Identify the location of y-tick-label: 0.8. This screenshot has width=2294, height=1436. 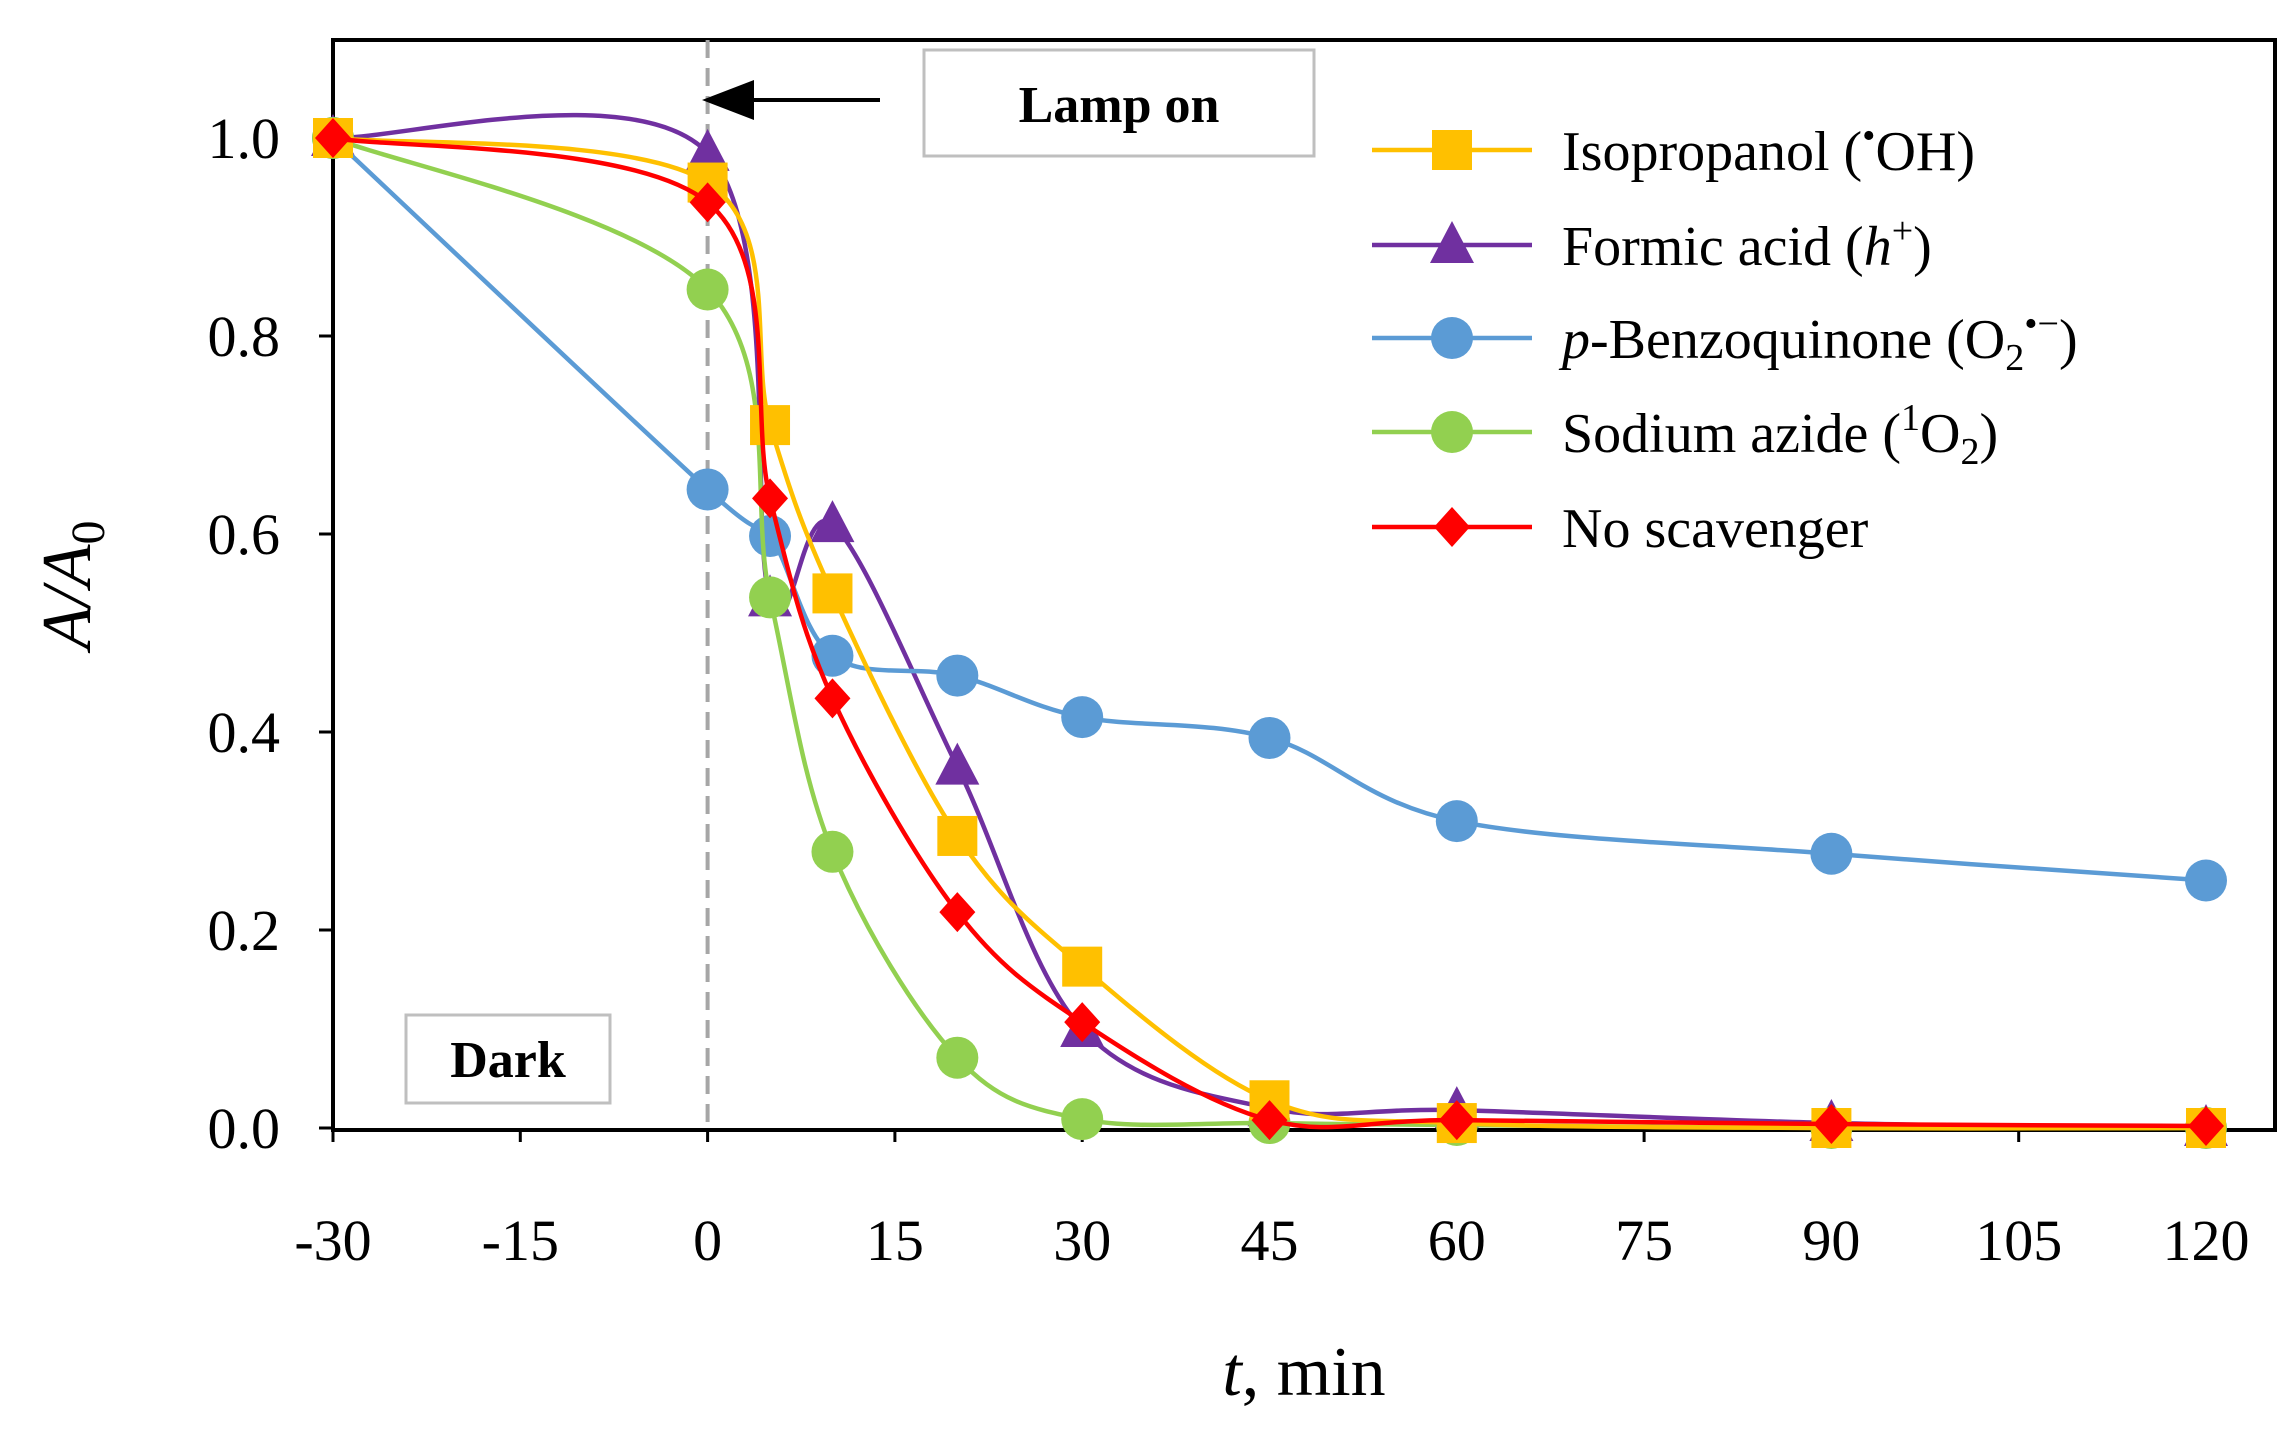
(244, 336).